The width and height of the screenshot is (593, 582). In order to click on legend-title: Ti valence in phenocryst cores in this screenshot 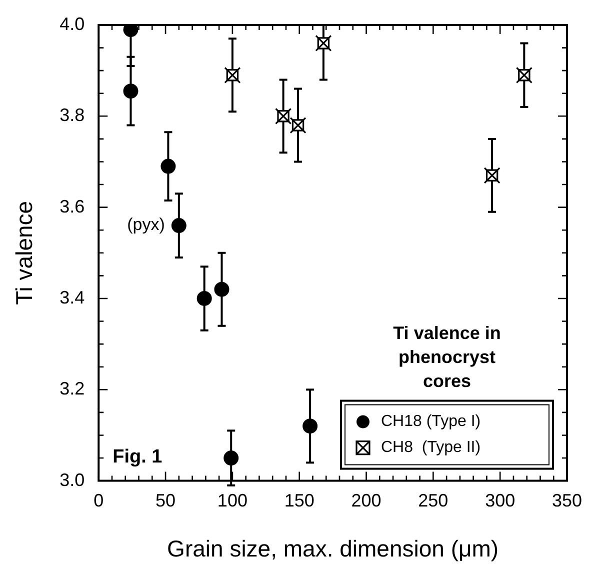, I will do `click(447, 356)`.